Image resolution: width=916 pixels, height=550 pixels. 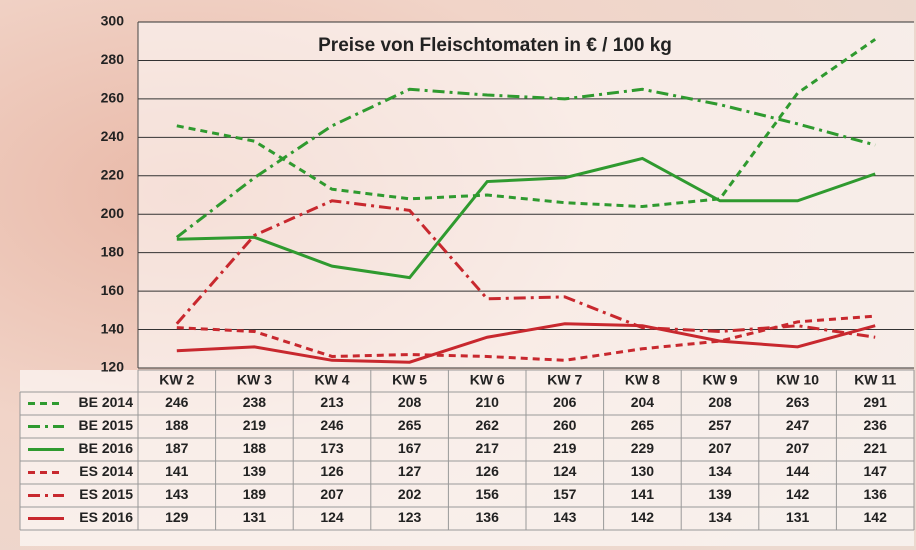 I want to click on y-tick-label: 220, so click(x=113, y=174).